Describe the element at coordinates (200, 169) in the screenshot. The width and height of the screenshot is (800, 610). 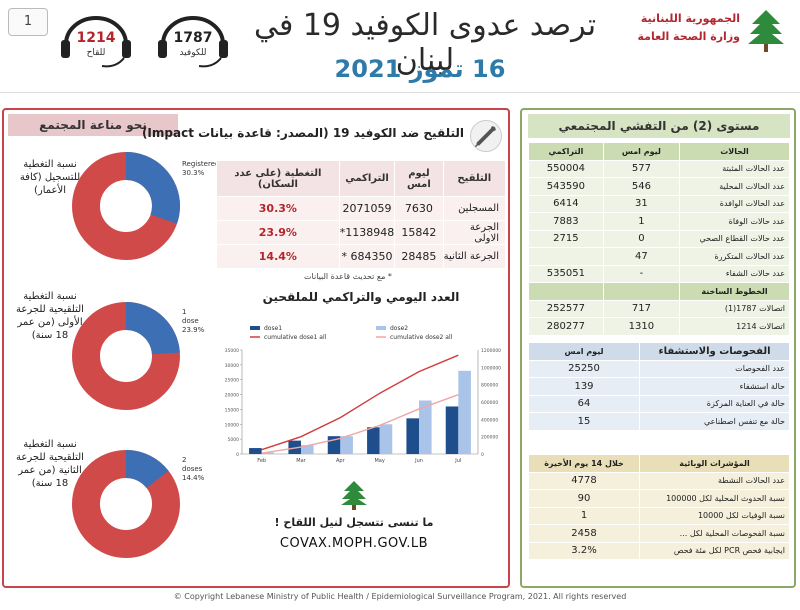
I see `donut-pct: Registered 30.3%` at that location.